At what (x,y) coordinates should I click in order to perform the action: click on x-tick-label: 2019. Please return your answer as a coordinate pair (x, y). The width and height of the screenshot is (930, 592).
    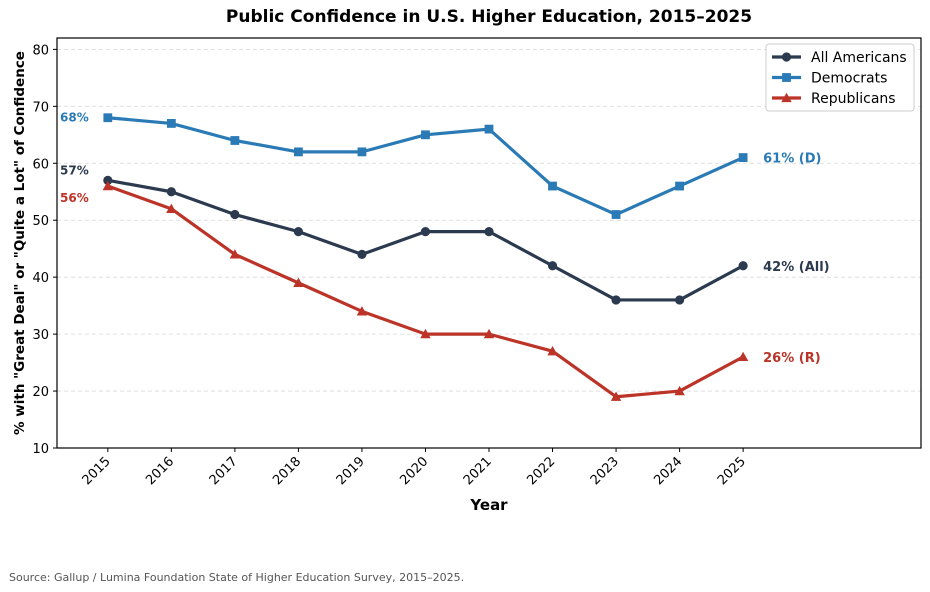
    Looking at the image, I should click on (351, 471).